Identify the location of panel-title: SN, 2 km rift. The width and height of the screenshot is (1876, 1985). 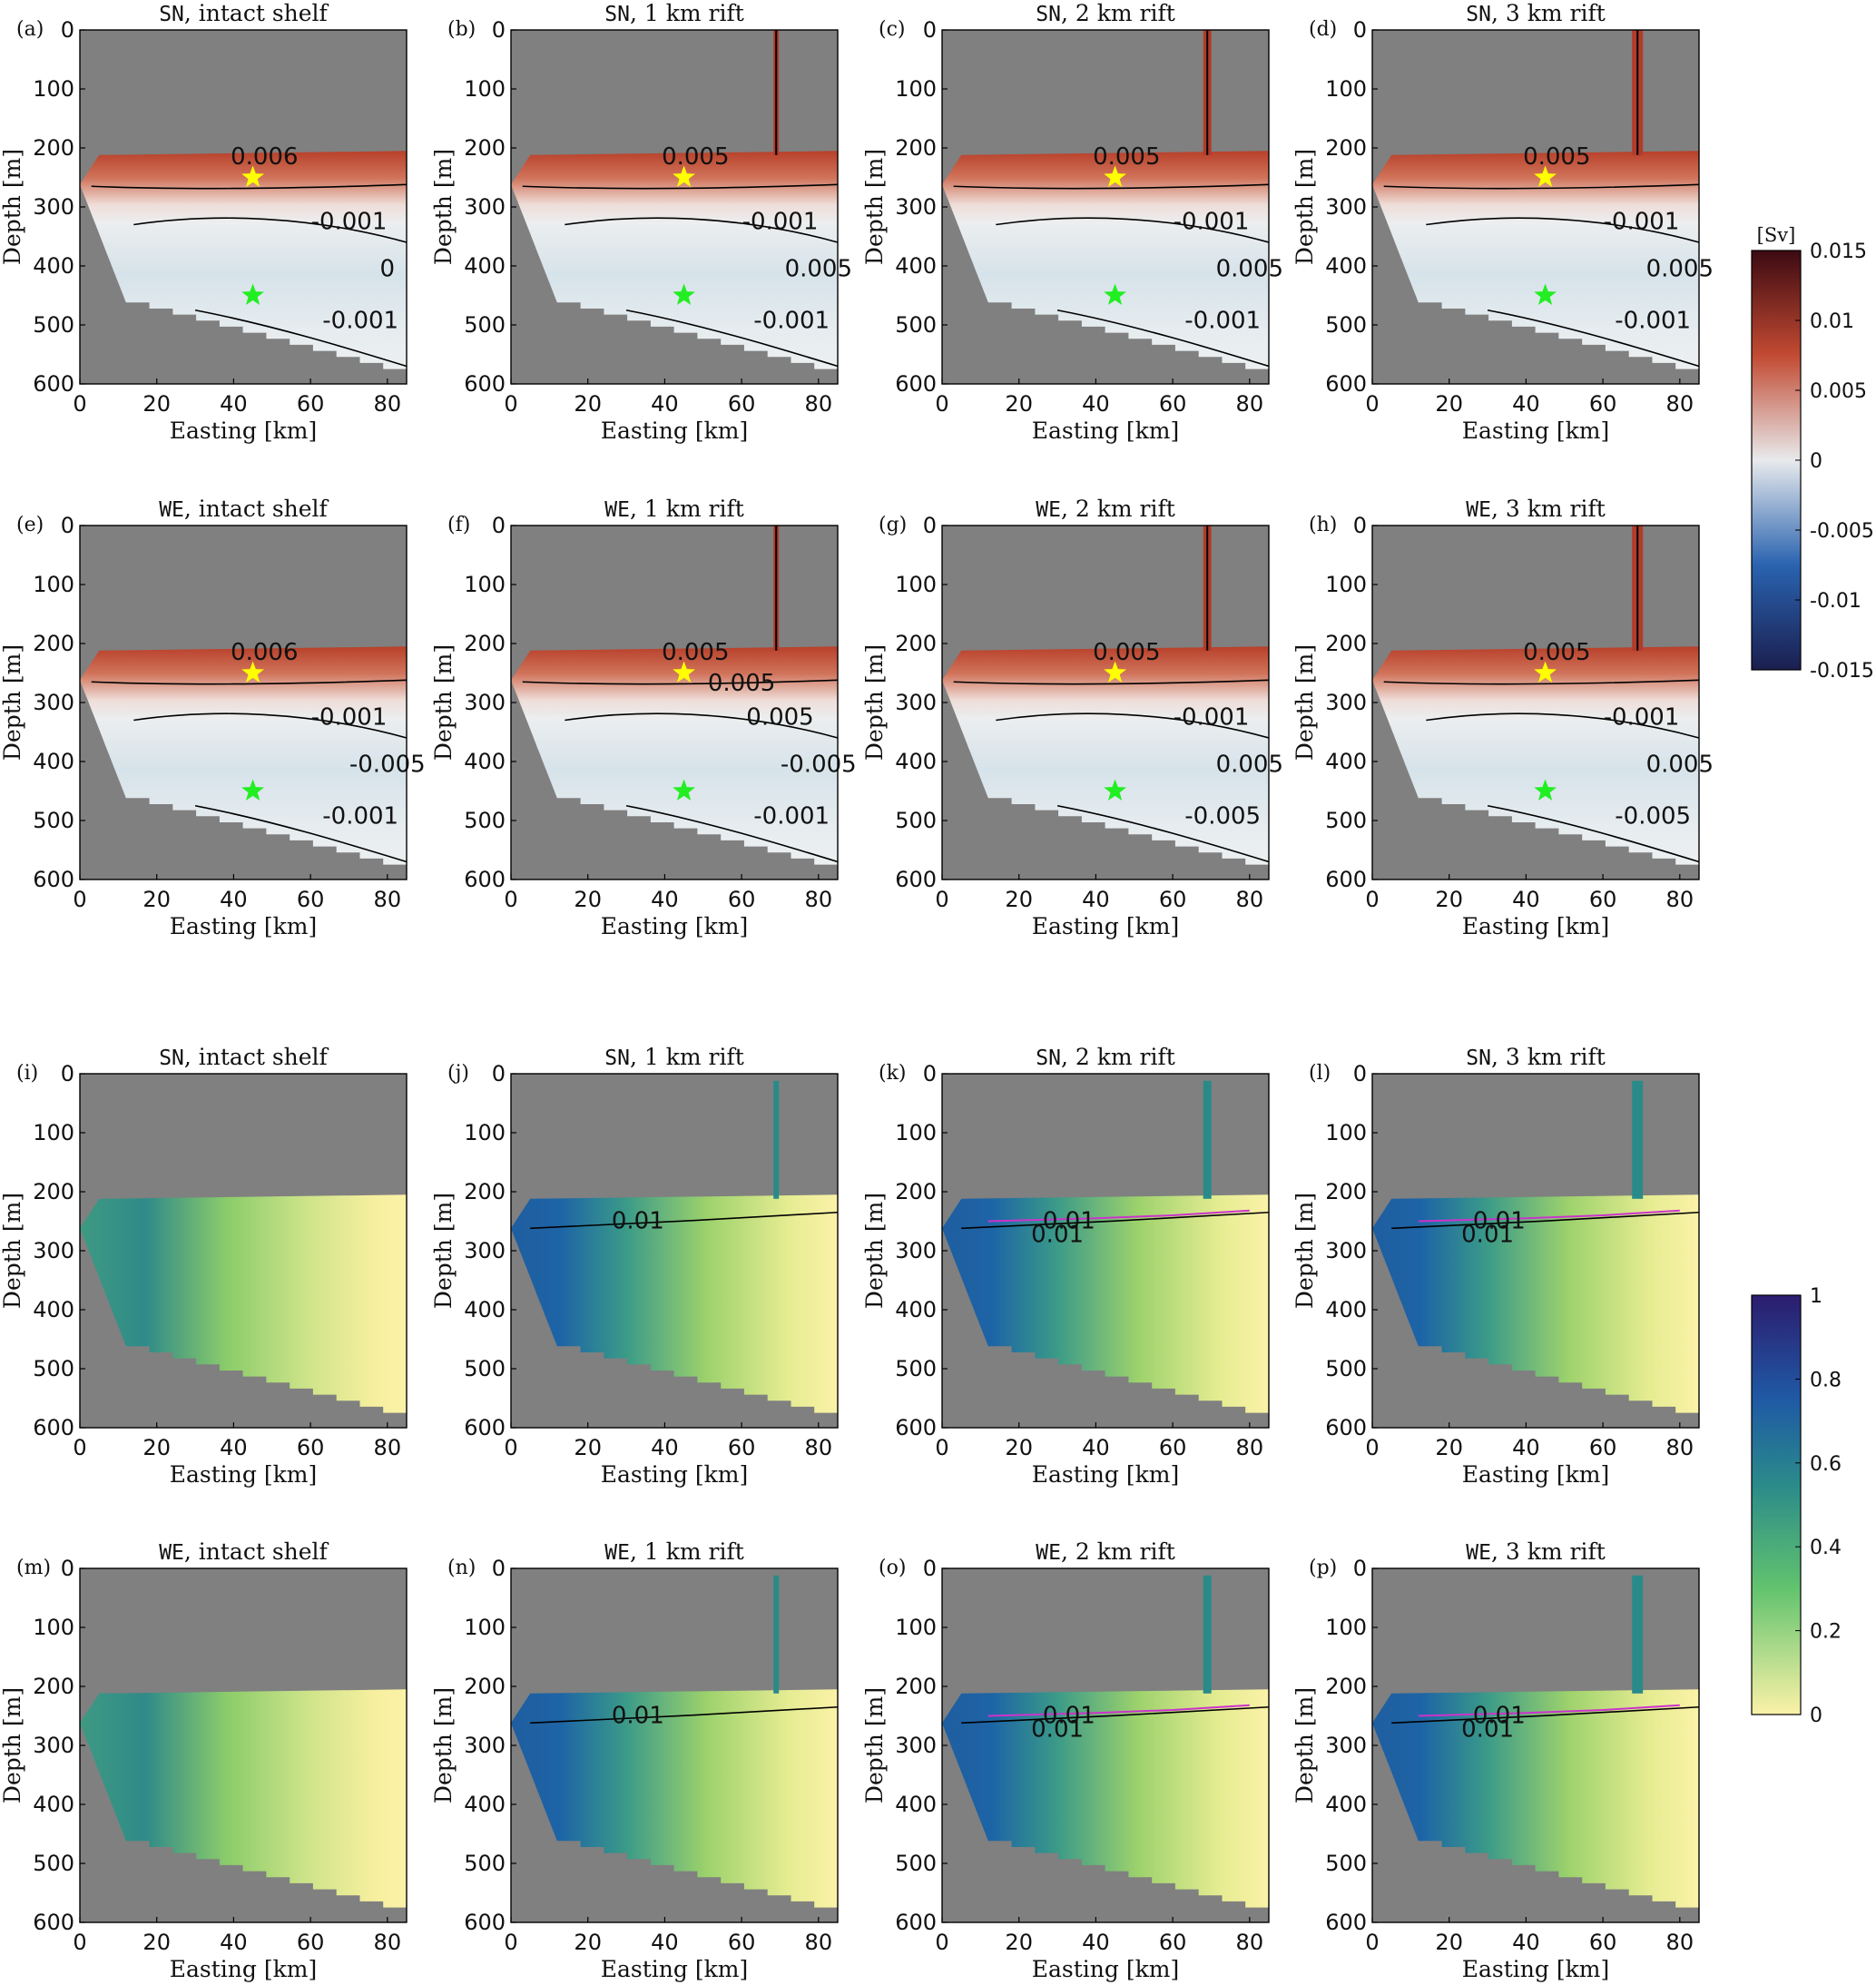
(1106, 13).